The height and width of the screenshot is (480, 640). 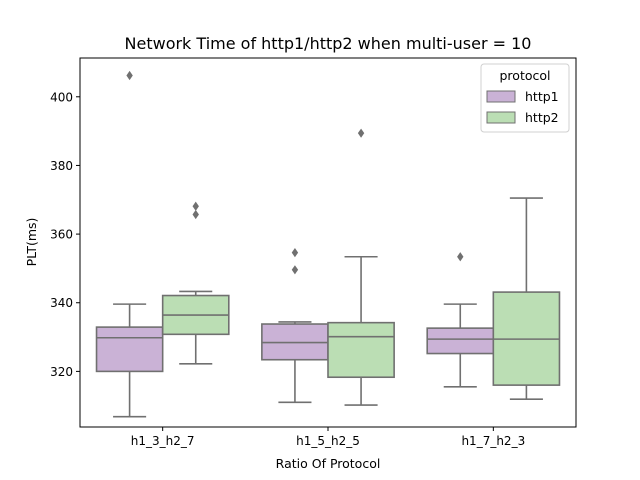 What do you see at coordinates (525, 75) in the screenshot?
I see `legend-title: protocol` at bounding box center [525, 75].